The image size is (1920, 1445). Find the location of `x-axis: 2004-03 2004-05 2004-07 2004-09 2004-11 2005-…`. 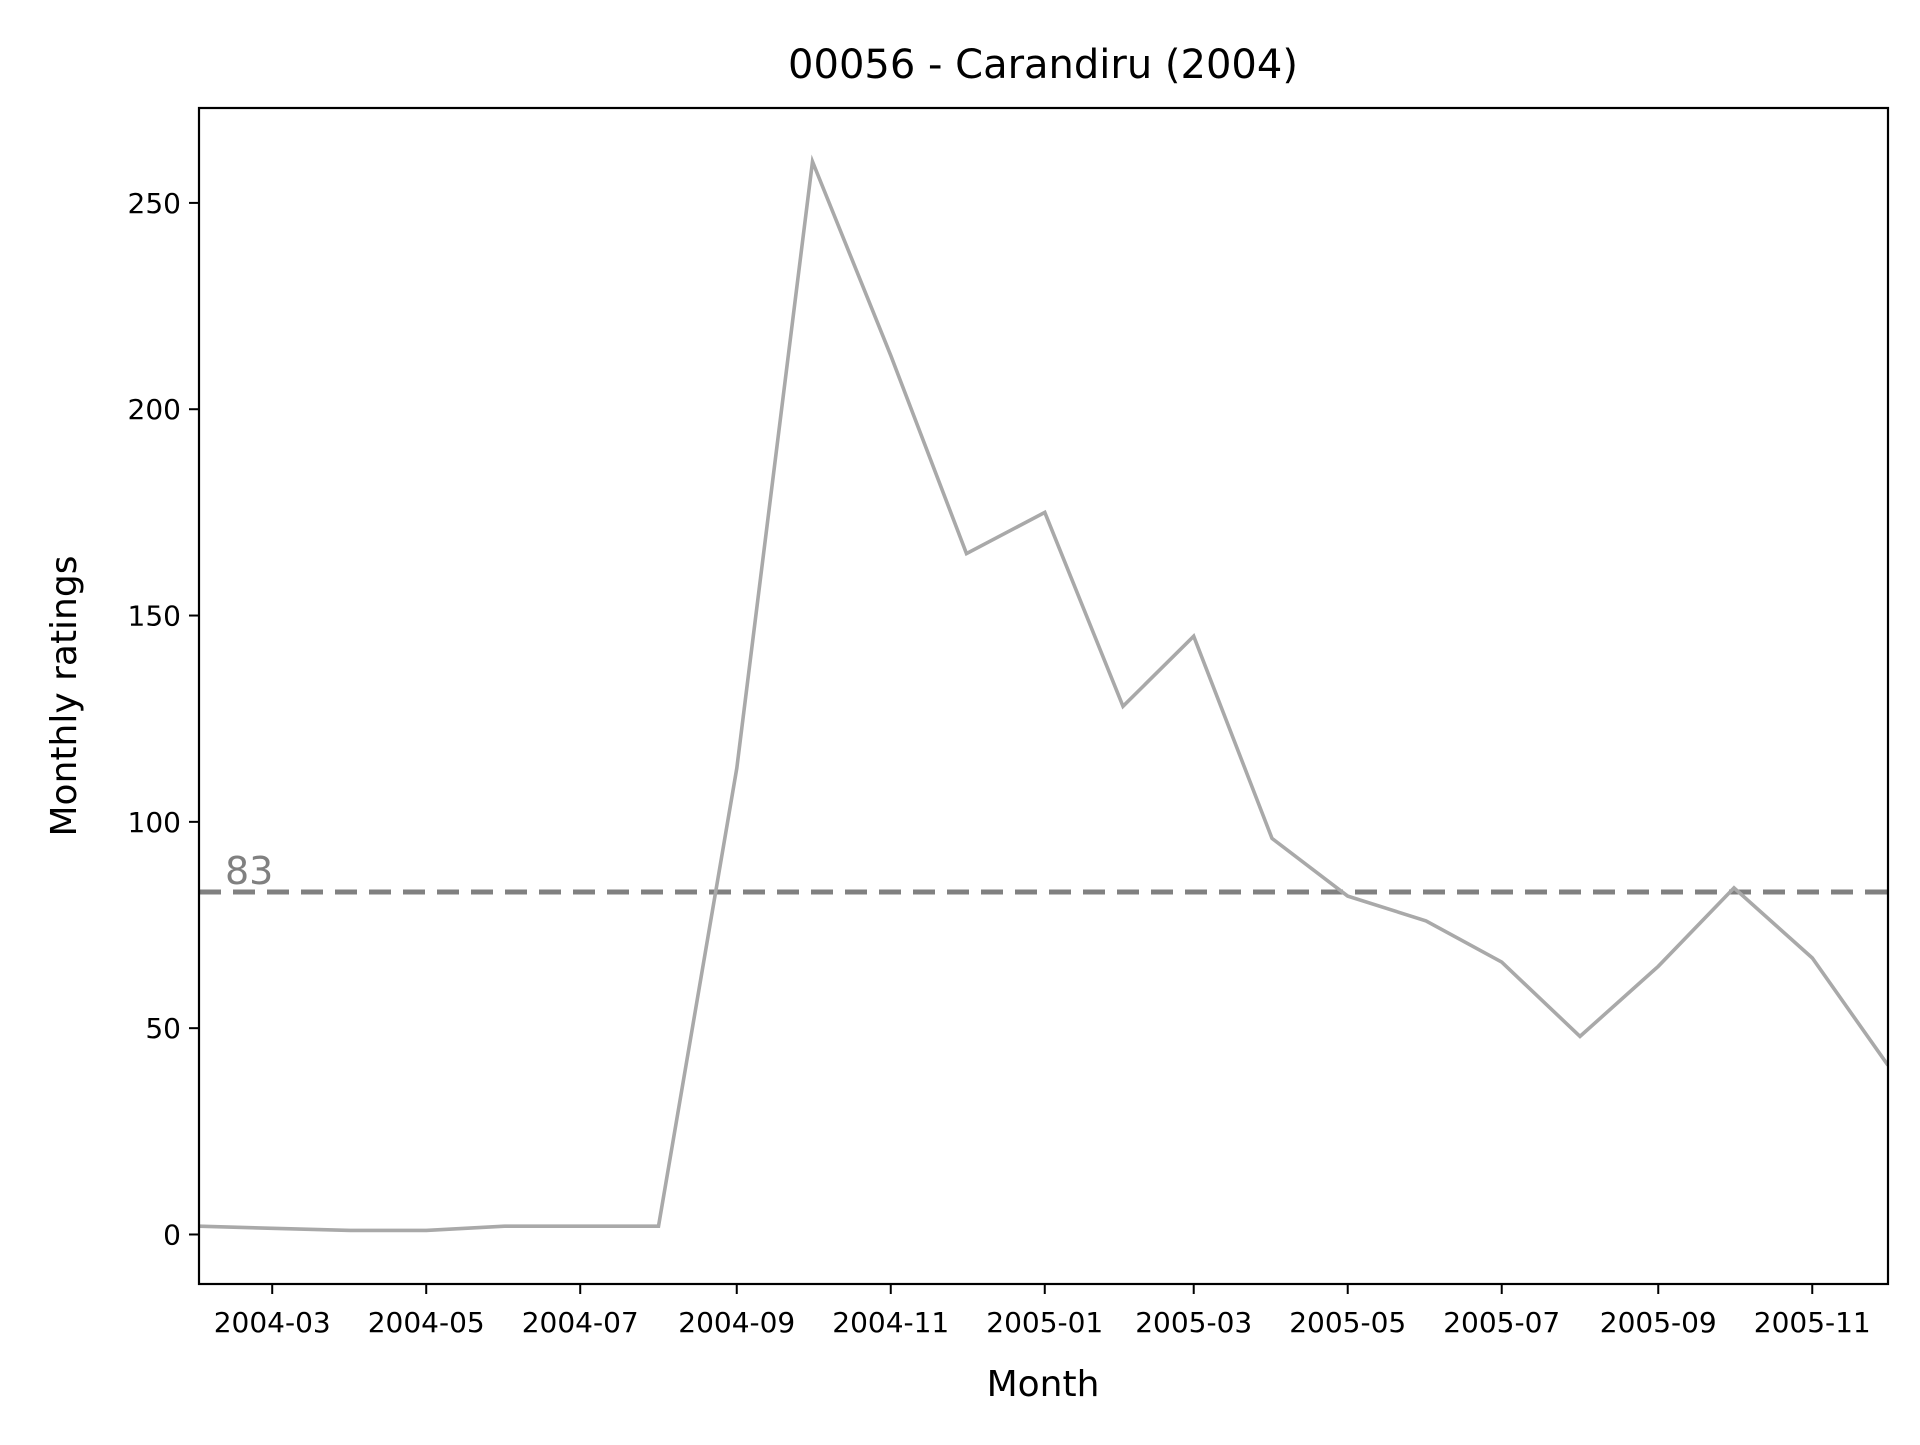

x-axis: 2004-03 2004-05 2004-07 2004-09 2004-11 2005-… is located at coordinates (1042, 1311).